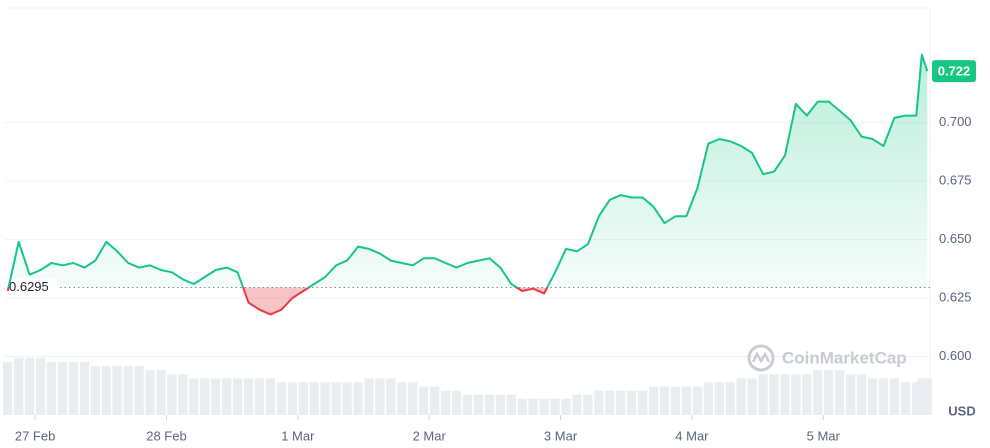 The image size is (990, 448). Describe the element at coordinates (955, 121) in the screenshot. I see `y-tick-label: 0.700` at that location.